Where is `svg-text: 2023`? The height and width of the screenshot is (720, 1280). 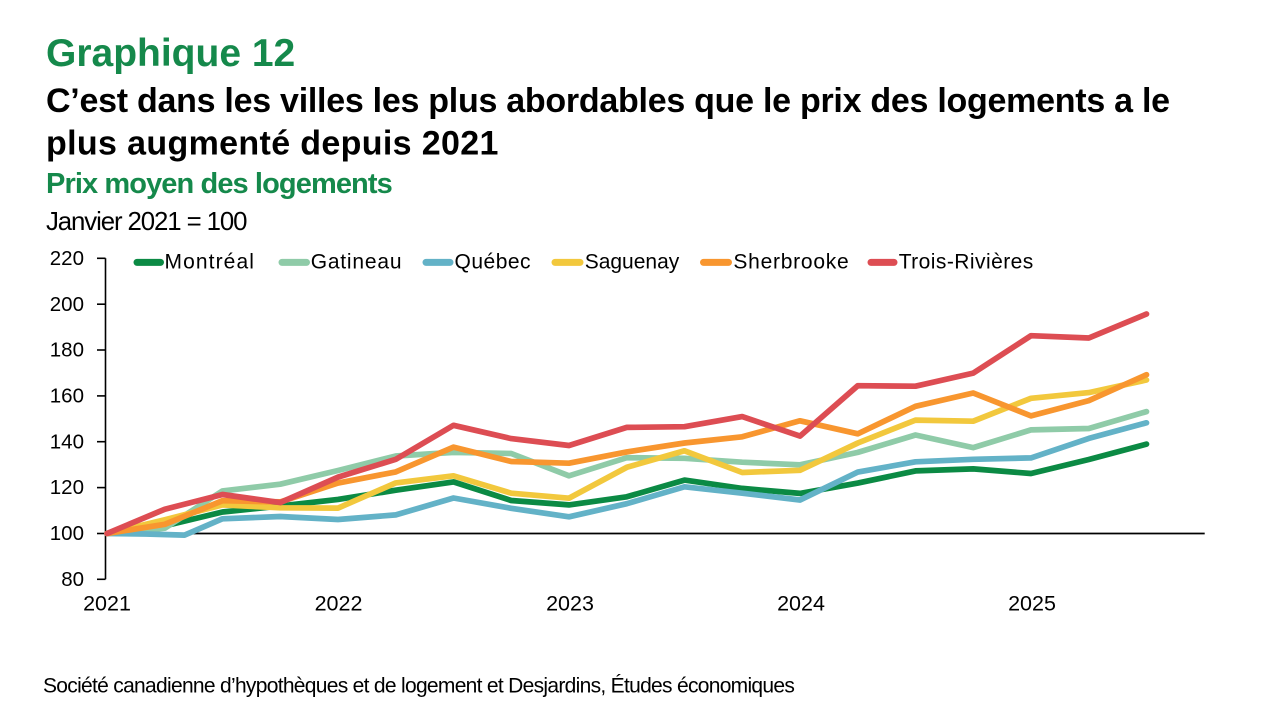 svg-text: 2023 is located at coordinates (570, 604).